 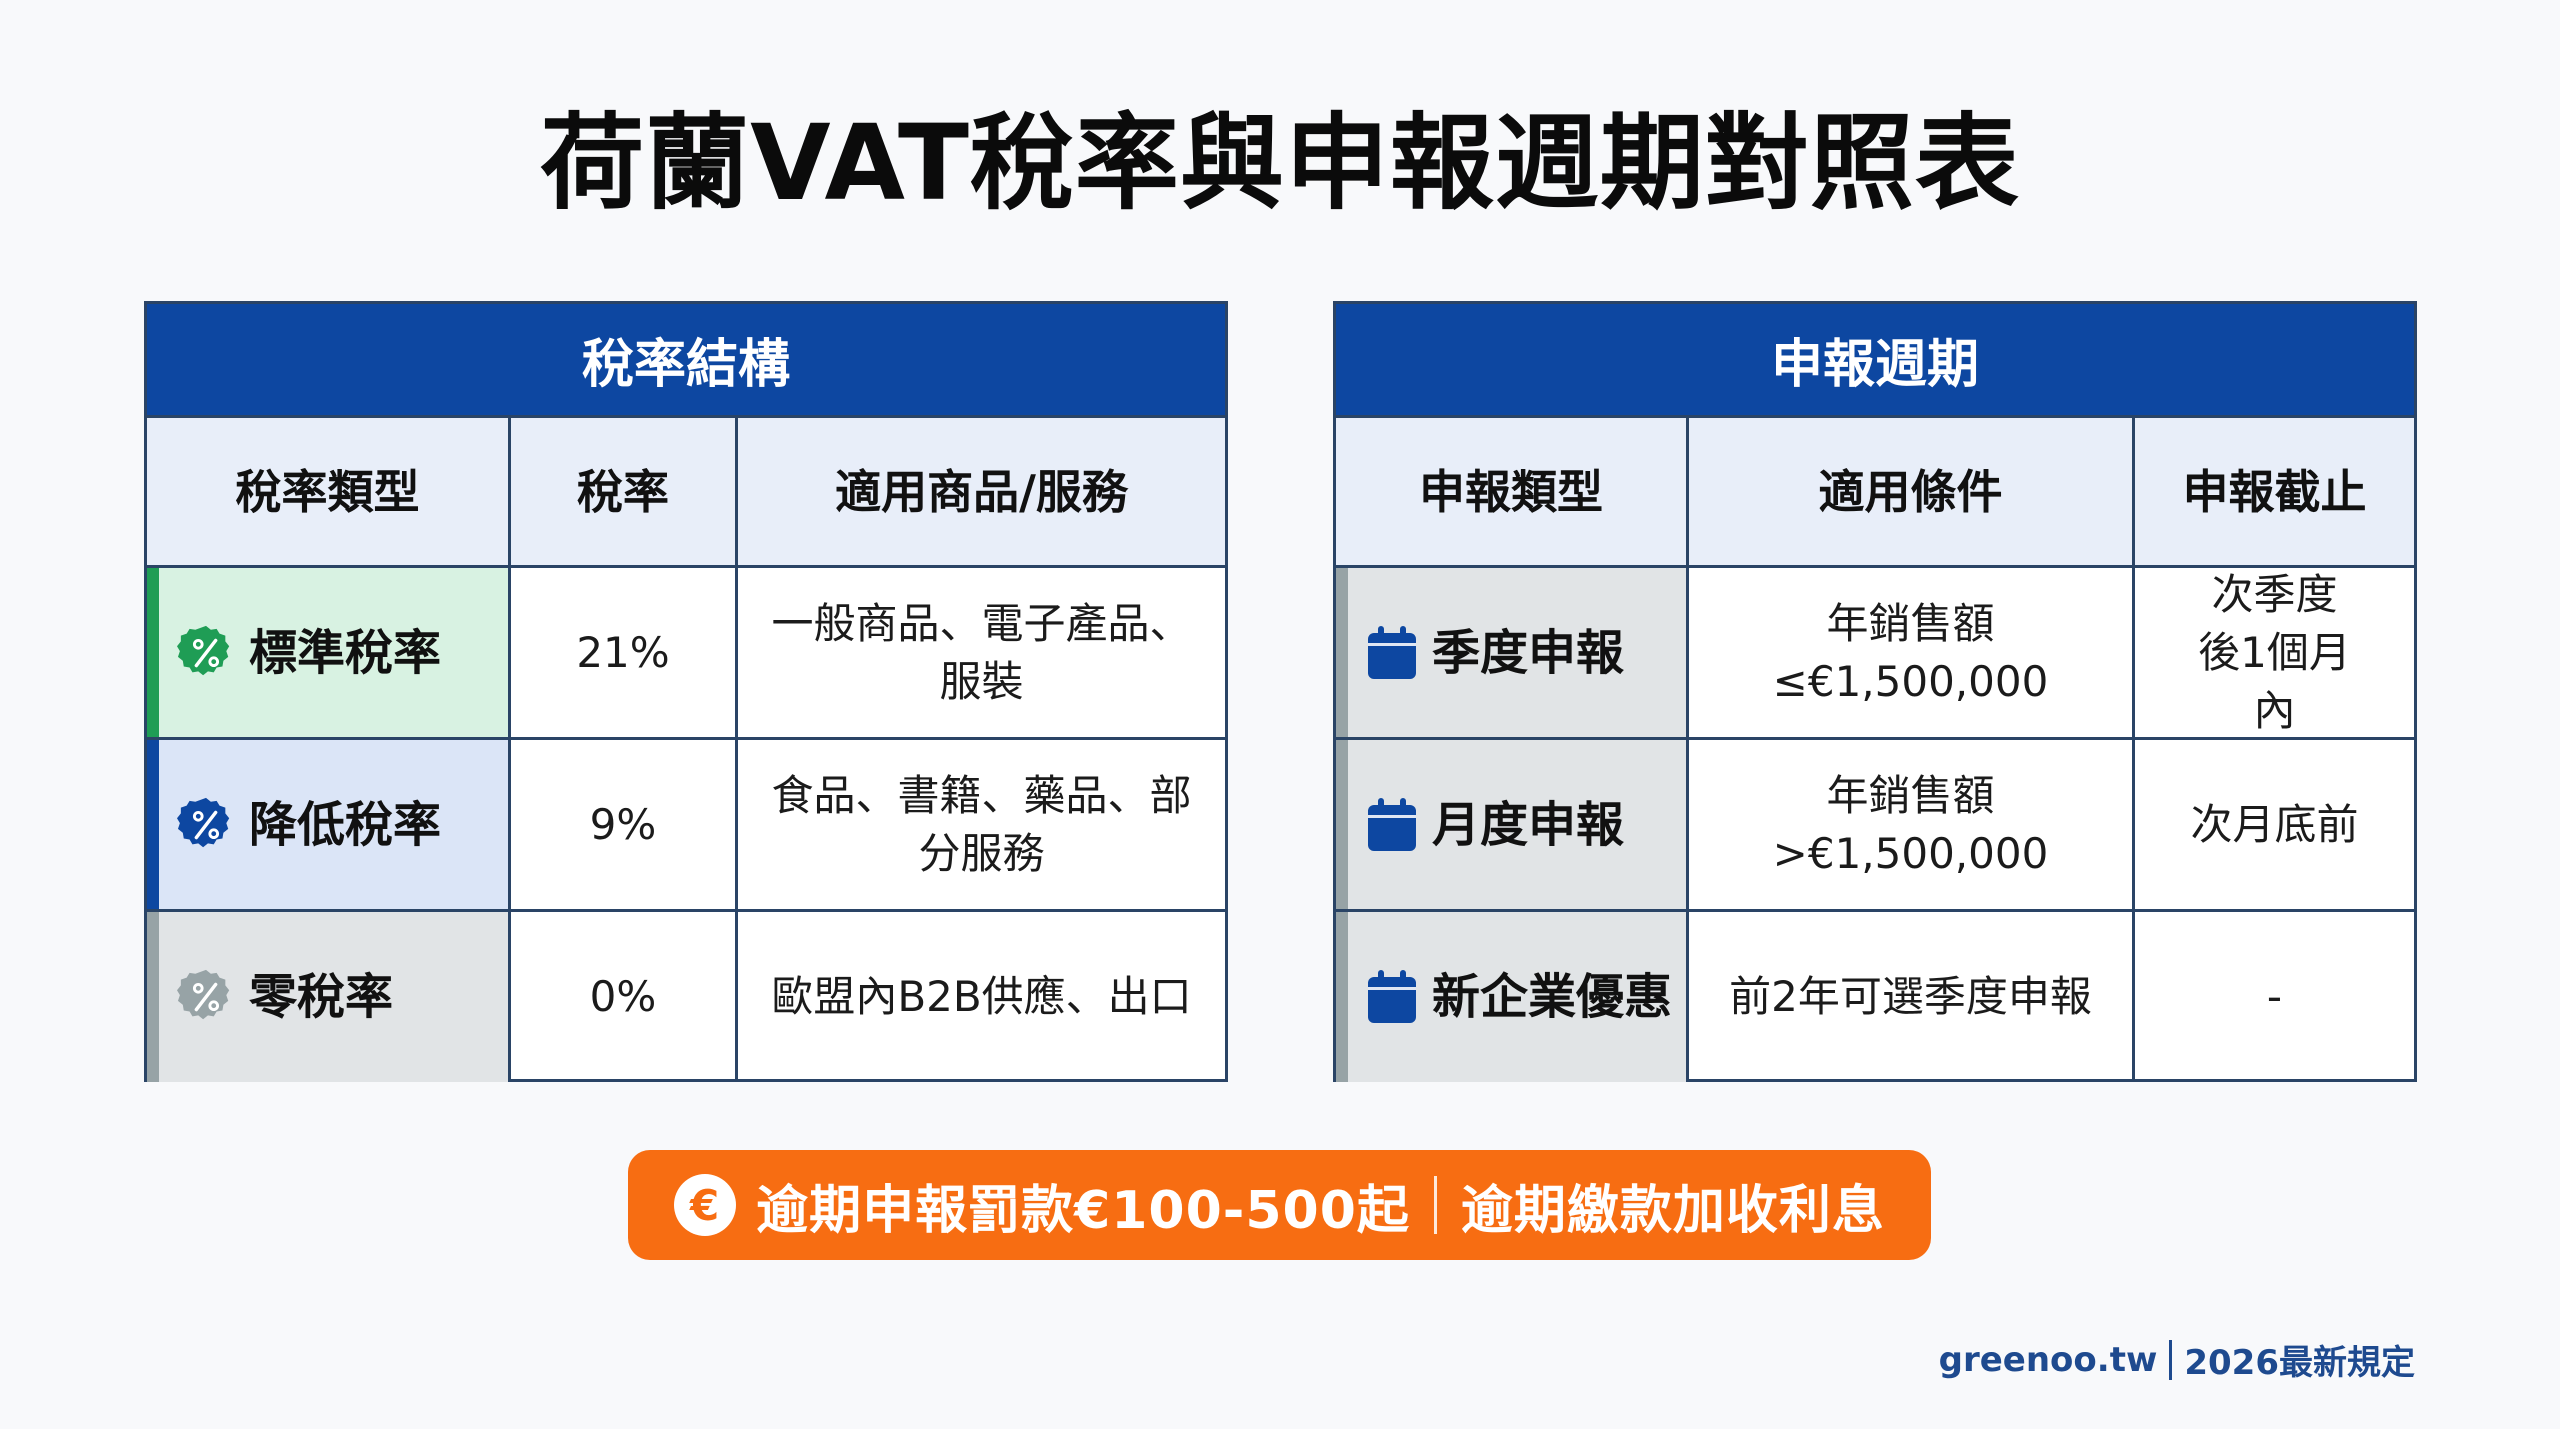 What do you see at coordinates (2274, 996) in the screenshot?
I see `filing-deadline: -` at bounding box center [2274, 996].